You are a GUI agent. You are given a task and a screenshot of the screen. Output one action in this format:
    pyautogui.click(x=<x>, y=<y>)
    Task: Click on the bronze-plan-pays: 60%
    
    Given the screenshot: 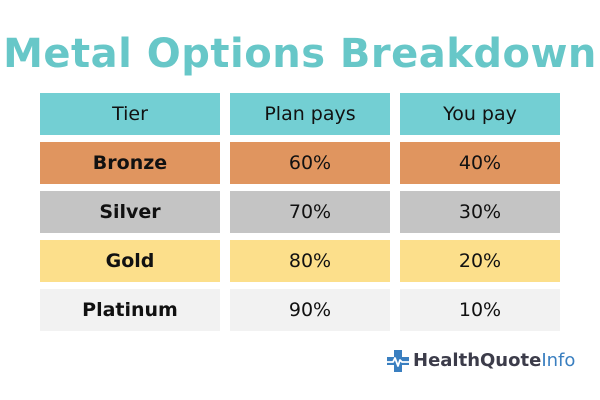 What is the action you would take?
    pyautogui.click(x=310, y=163)
    